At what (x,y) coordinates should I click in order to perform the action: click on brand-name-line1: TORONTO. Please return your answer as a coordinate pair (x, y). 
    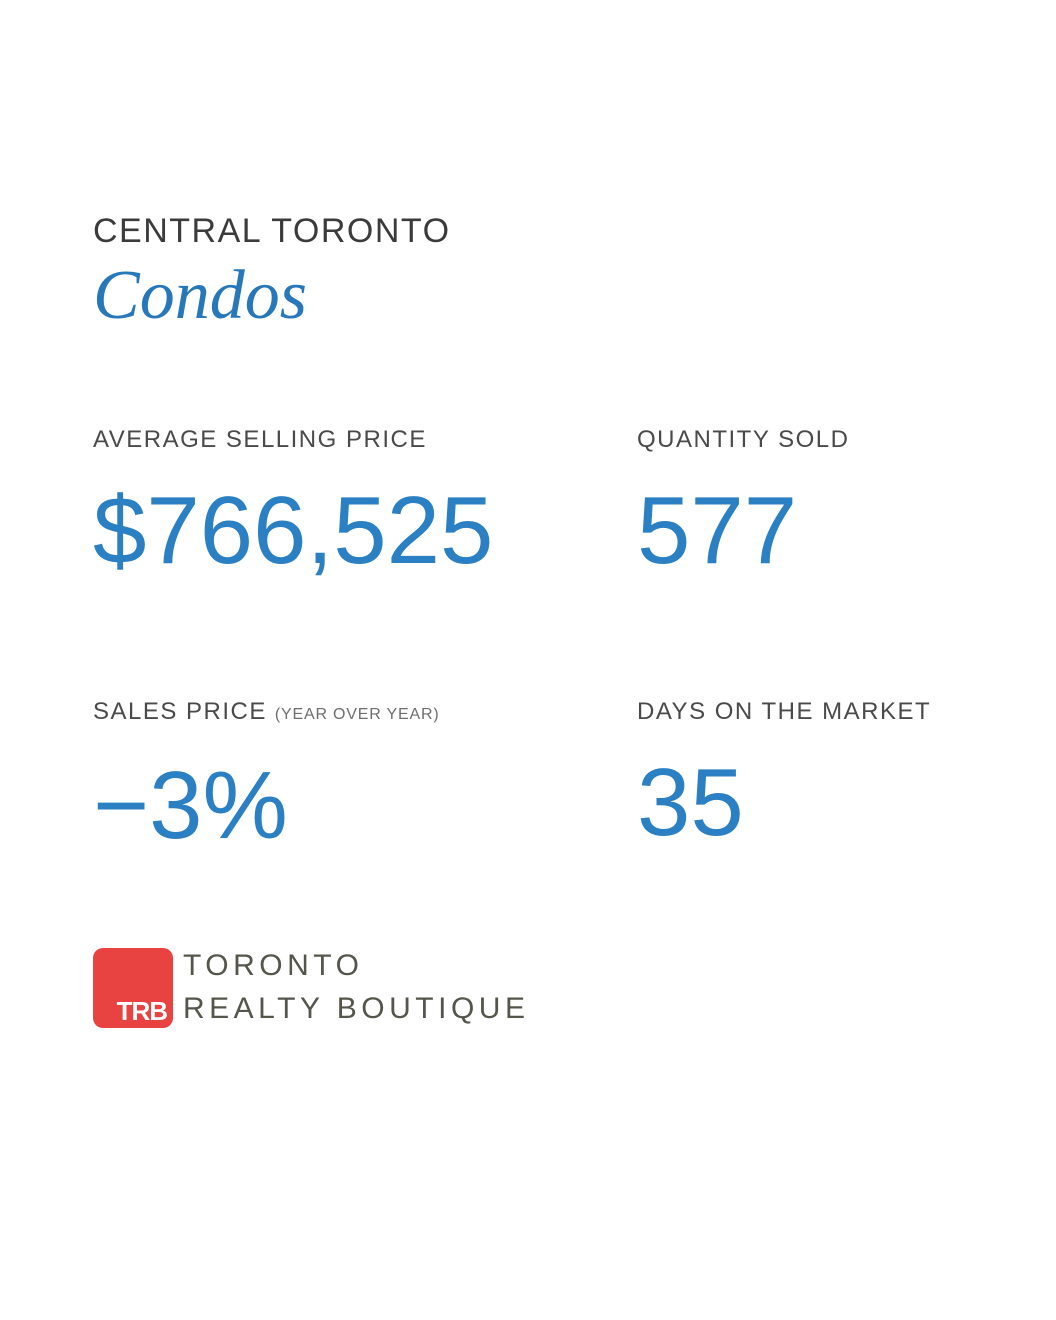
    Looking at the image, I should click on (273, 965).